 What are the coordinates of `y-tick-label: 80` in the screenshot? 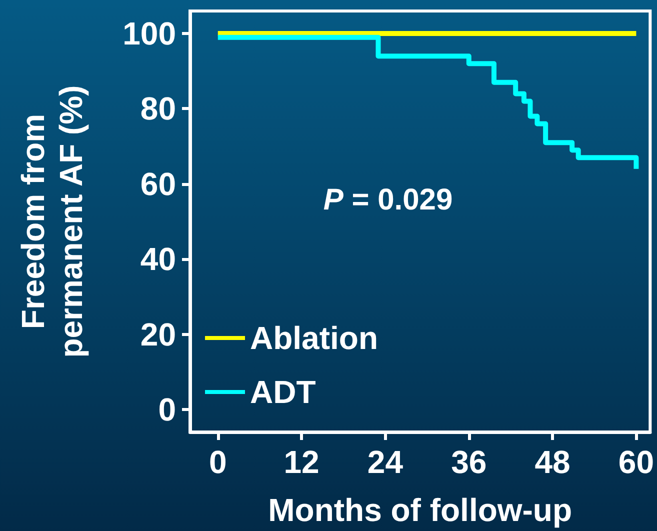 It's located at (158, 108).